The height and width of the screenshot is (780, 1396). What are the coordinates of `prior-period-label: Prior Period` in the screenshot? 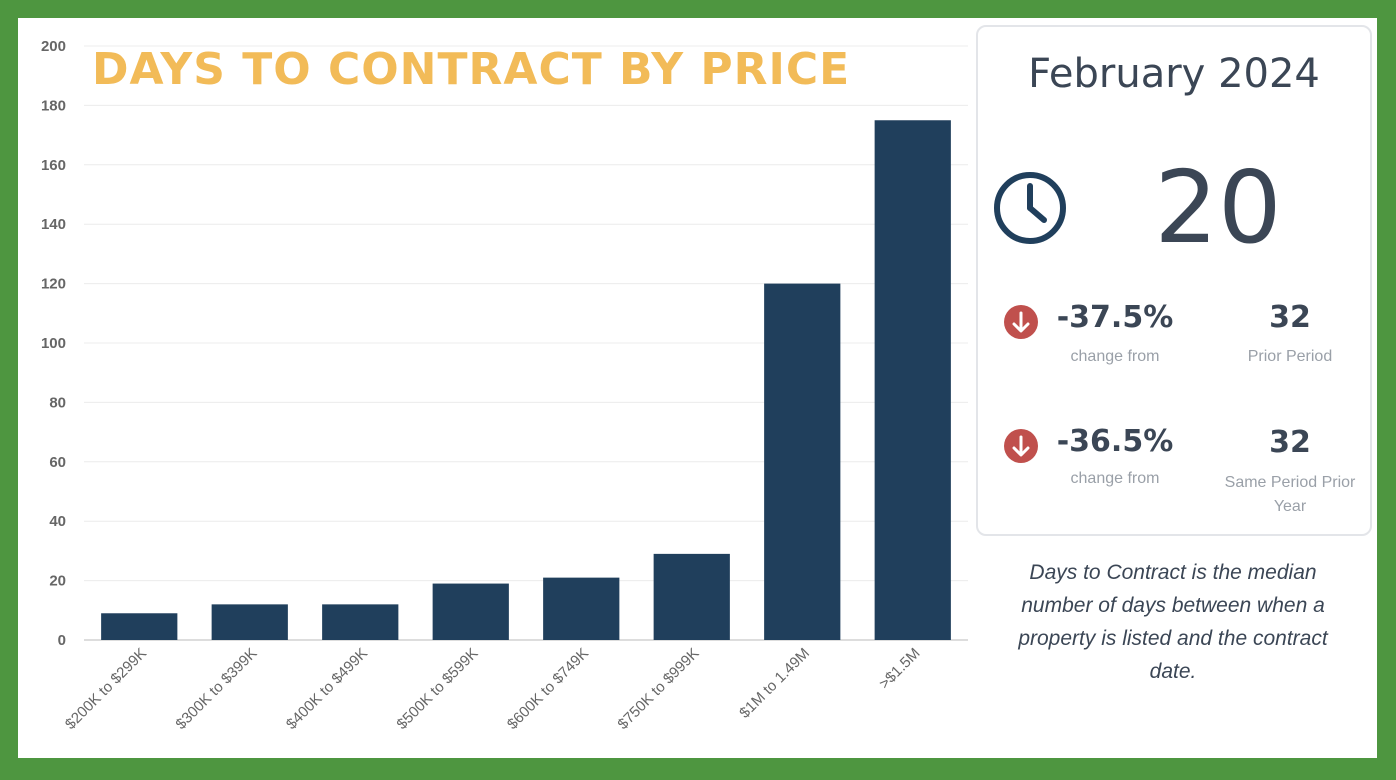 It's located at (1290, 356).